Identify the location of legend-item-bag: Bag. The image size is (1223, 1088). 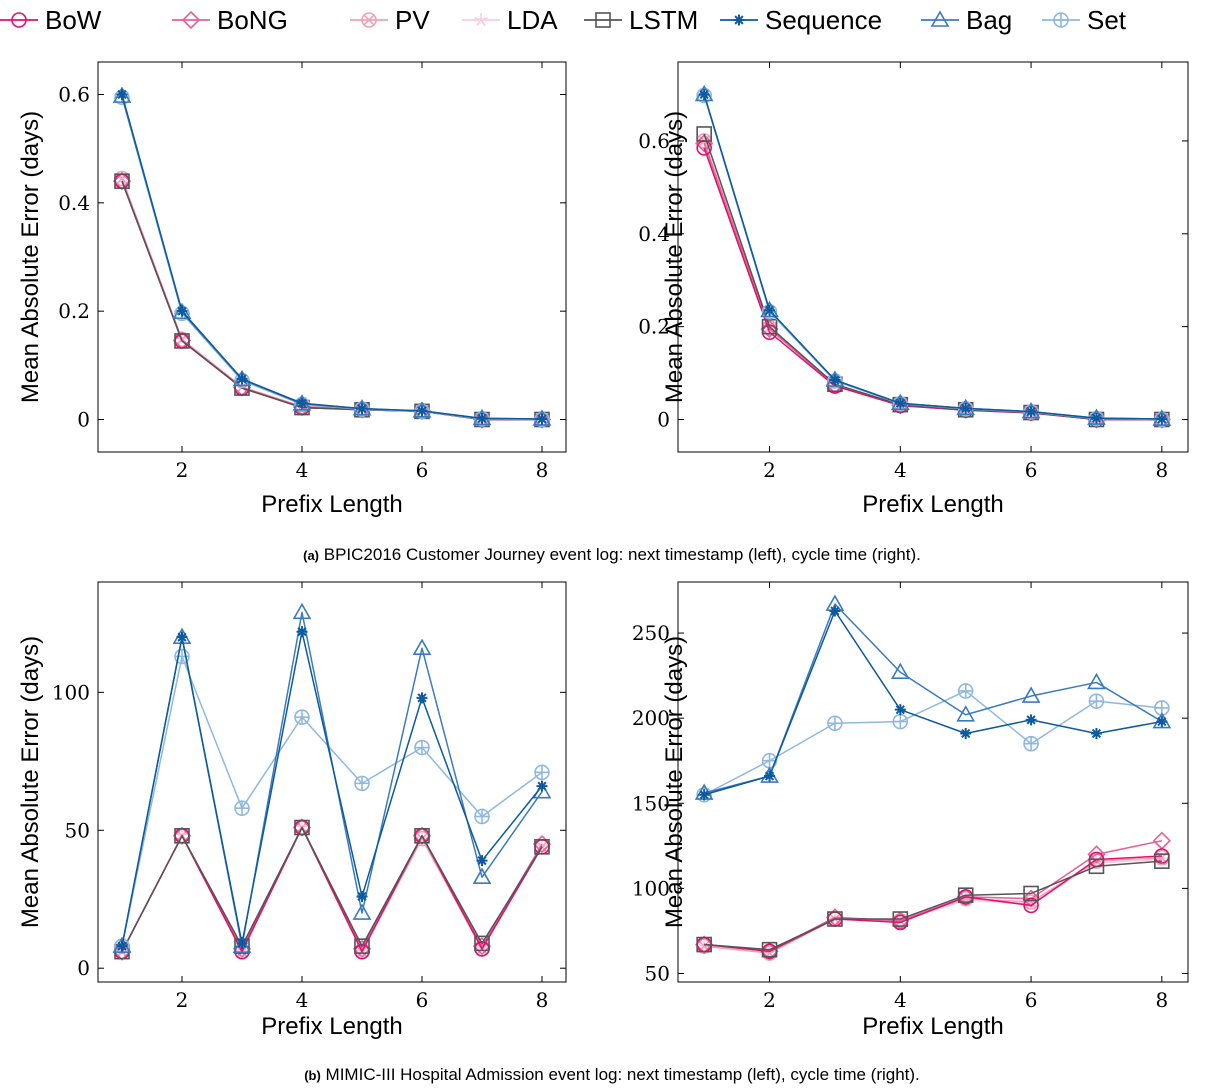
(966, 20).